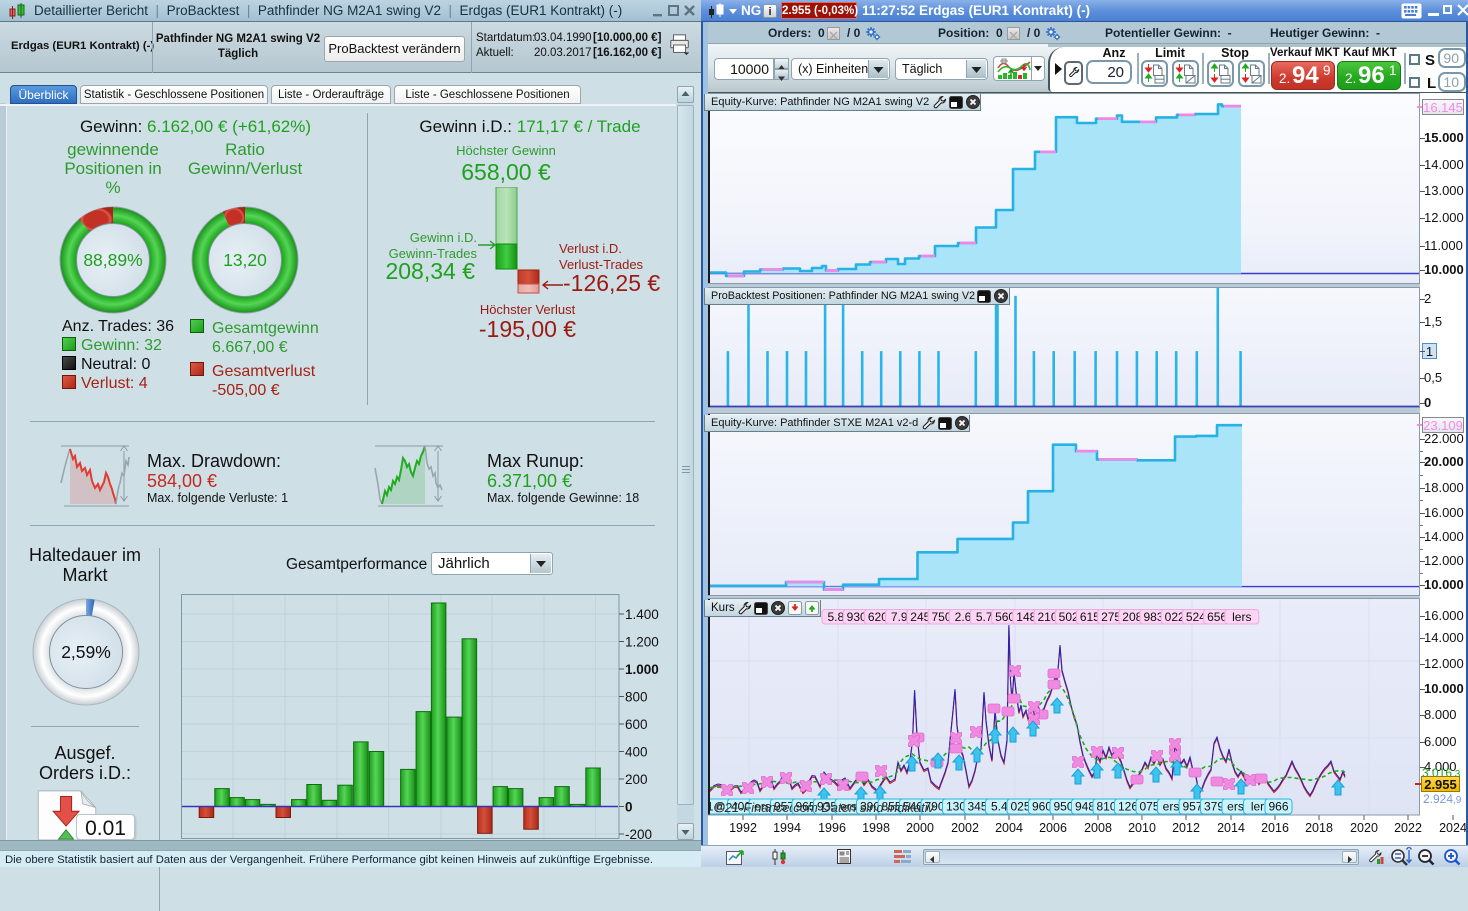  What do you see at coordinates (1098, 828) in the screenshot?
I see `svg-text: 2008` at bounding box center [1098, 828].